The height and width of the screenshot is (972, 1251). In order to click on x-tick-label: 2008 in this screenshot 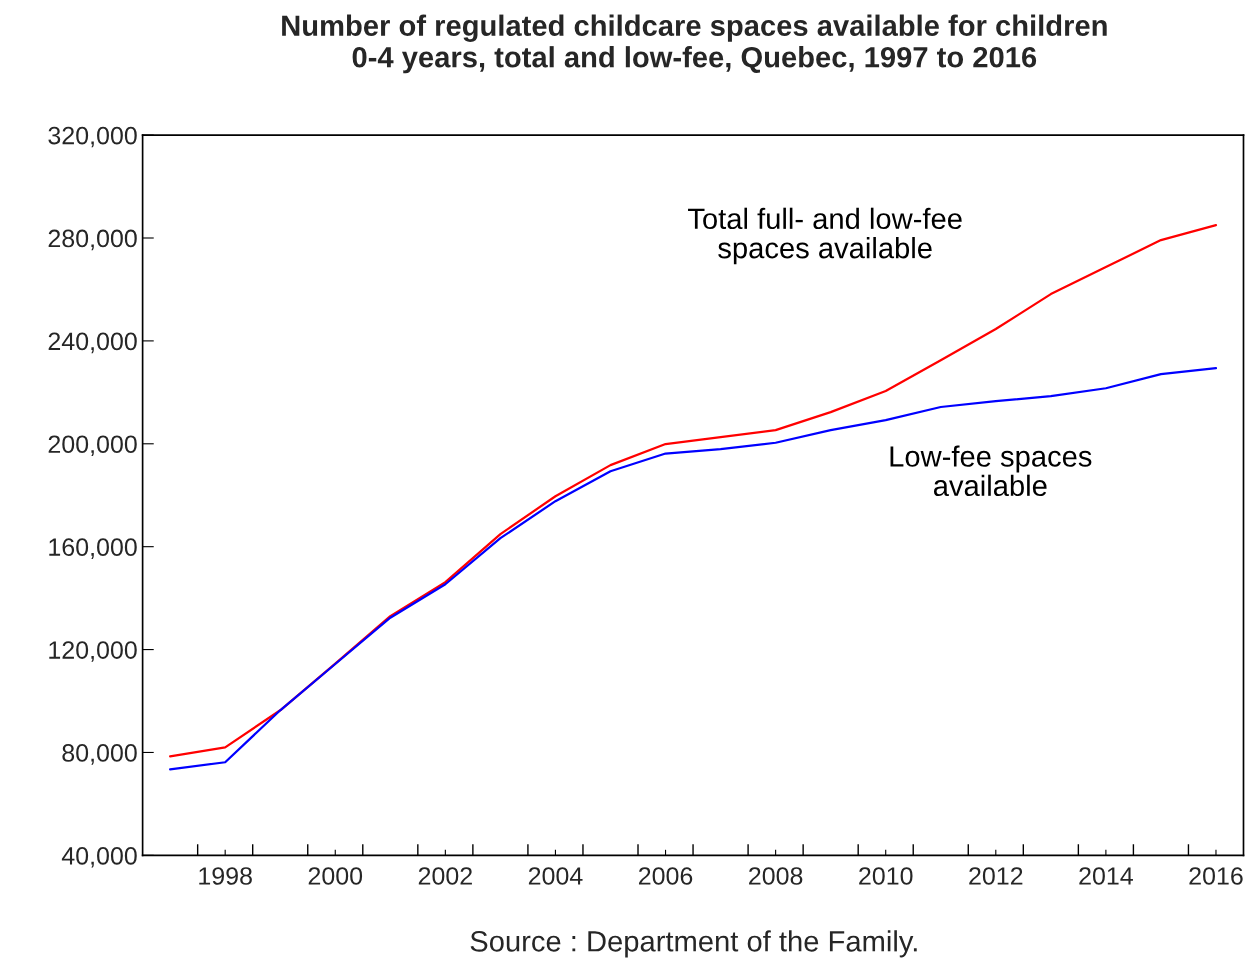, I will do `click(776, 876)`.